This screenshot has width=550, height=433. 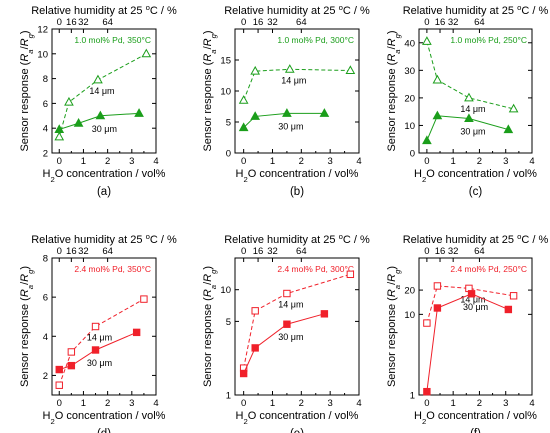 I want to click on y-tick-label: 4, so click(x=45, y=337).